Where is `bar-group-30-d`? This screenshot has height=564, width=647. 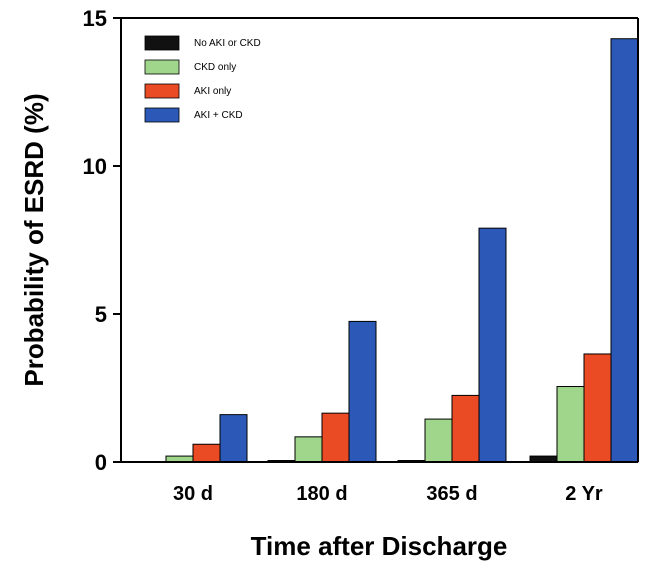
bar-group-30-d is located at coordinates (193, 438).